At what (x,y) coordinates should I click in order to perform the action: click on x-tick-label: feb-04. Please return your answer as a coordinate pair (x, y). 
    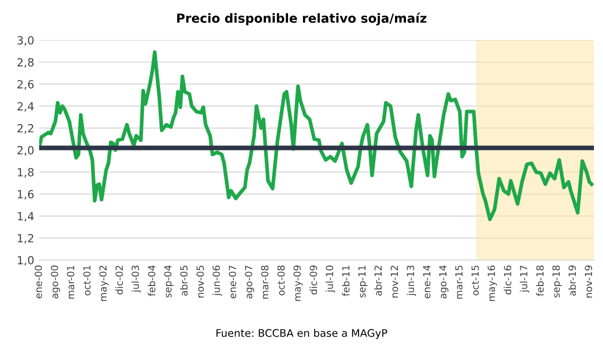
    Looking at the image, I should click on (152, 280).